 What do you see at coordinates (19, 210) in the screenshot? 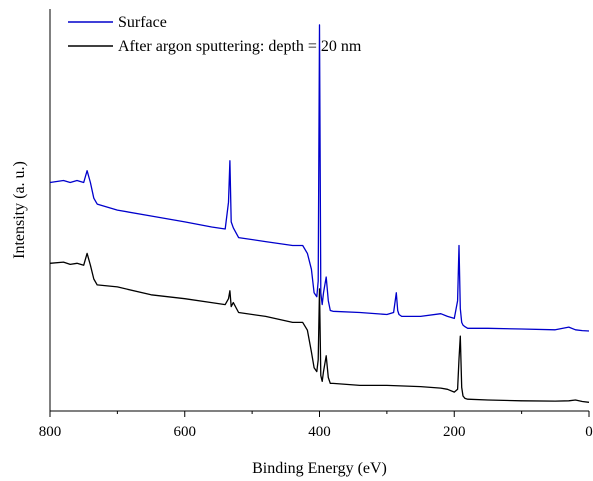
I see `y-axis-label: Intensity (a. u.)` at bounding box center [19, 210].